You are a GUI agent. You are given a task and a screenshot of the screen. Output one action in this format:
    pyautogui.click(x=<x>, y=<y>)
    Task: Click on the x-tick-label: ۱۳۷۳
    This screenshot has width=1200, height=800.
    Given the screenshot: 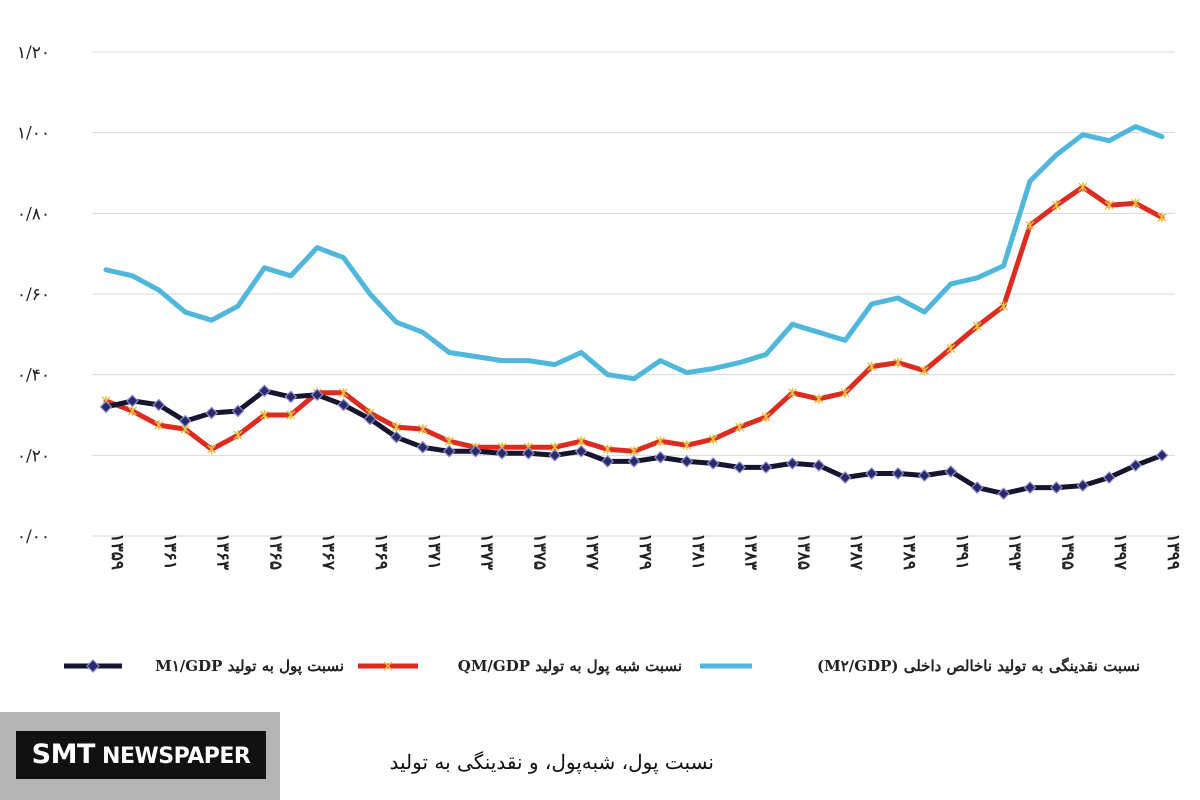 What is the action you would take?
    pyautogui.click(x=487, y=551)
    